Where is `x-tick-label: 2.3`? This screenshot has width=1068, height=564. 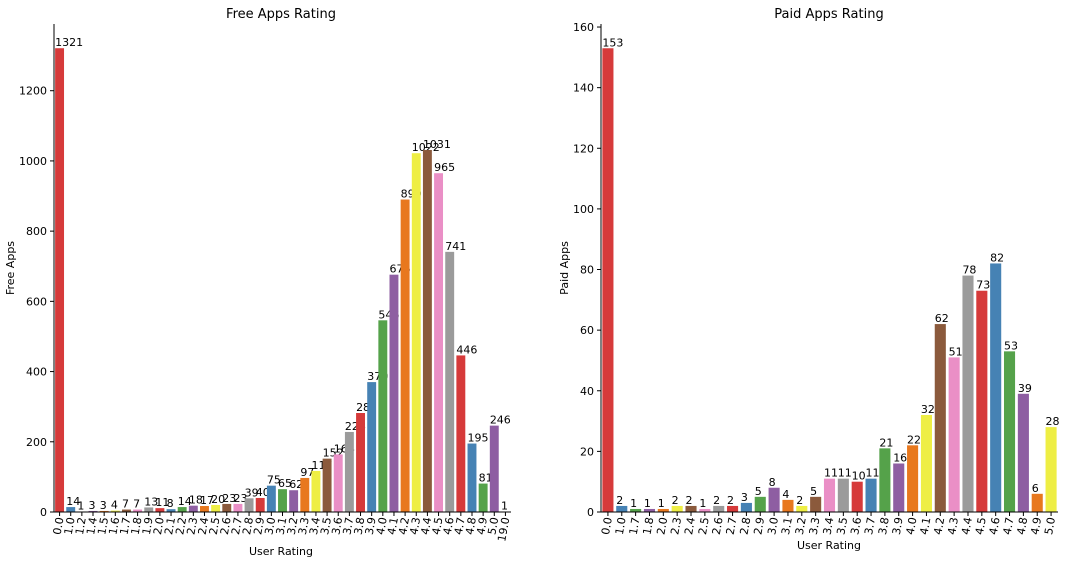
x-tick-label: 2.3 is located at coordinates (676, 525).